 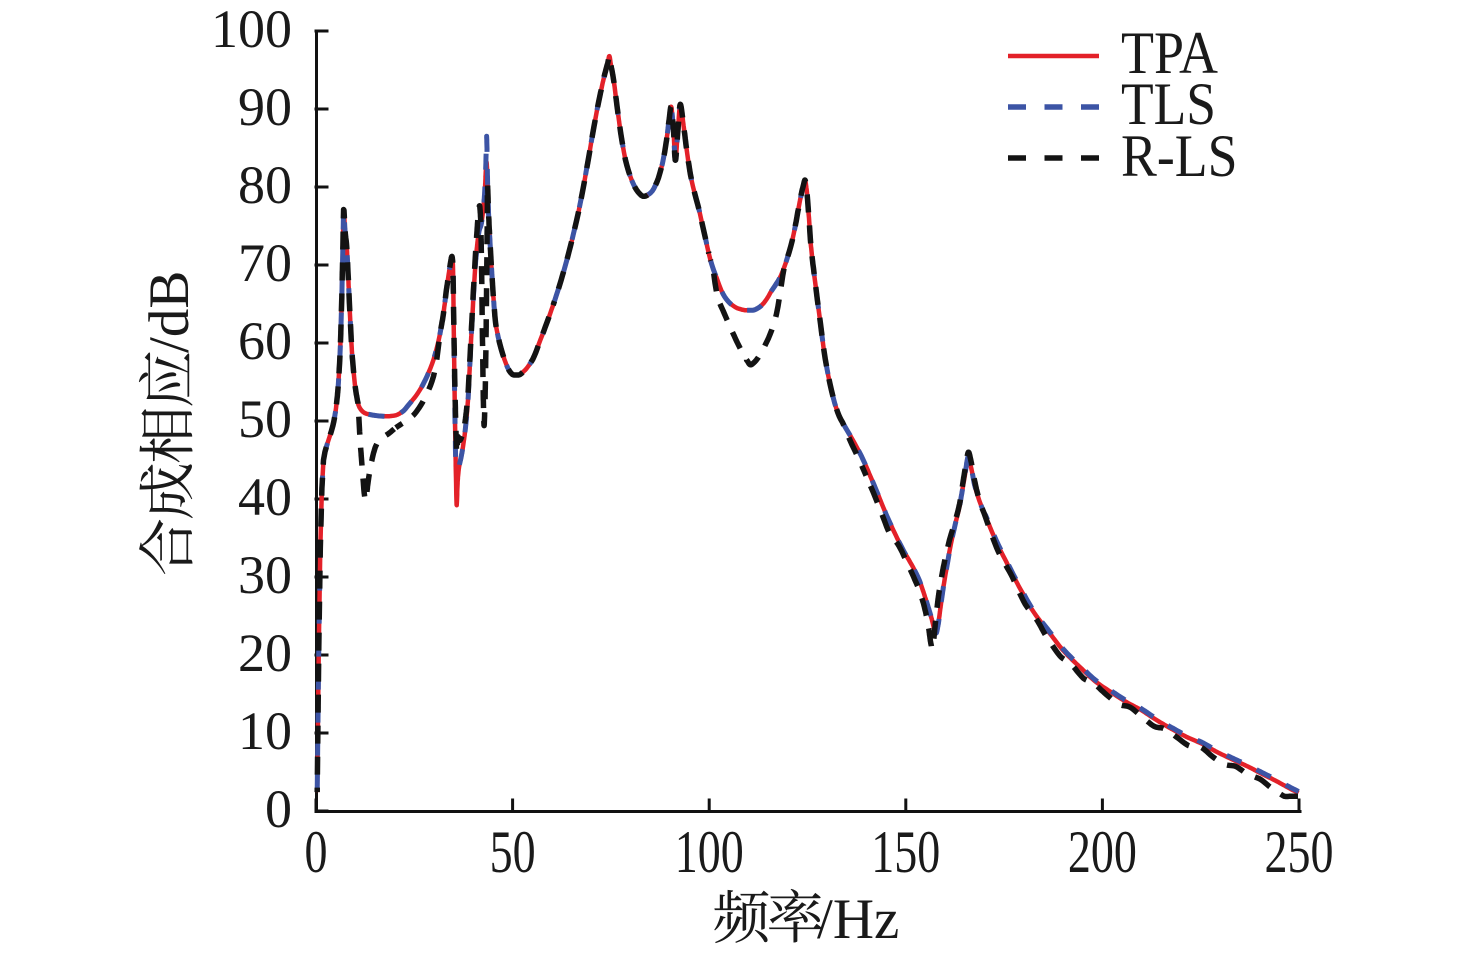 I want to click on svg-text: 20, so click(x=265, y=653).